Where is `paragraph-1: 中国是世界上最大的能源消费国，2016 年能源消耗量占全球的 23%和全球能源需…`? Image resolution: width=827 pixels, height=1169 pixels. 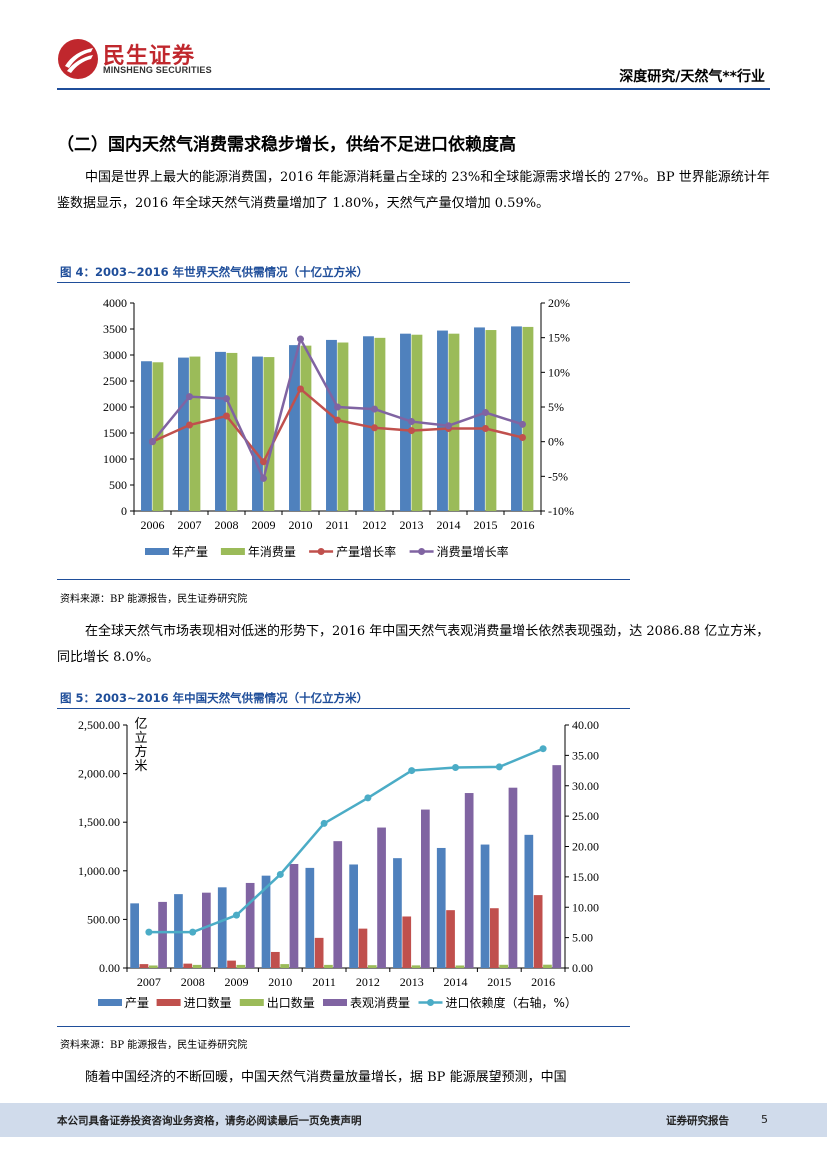
paragraph-1: 中国是世界上最大的能源消费国，2016 年能源消耗量占全球的 23%和全球能源需… is located at coordinates (413, 190).